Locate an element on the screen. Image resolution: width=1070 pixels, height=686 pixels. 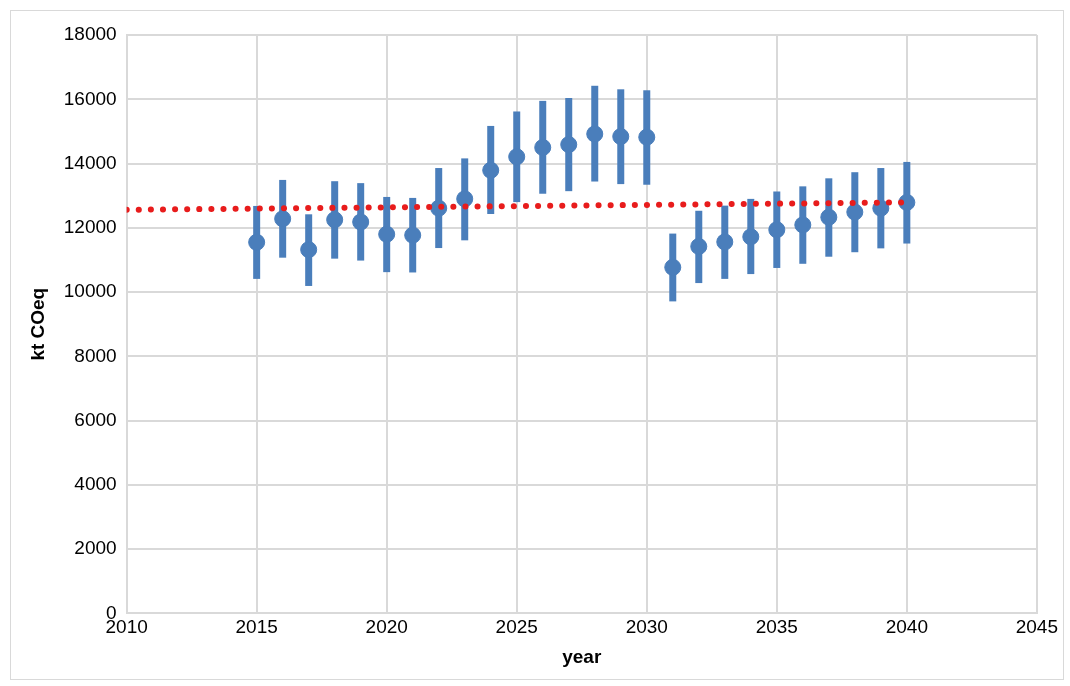
x-tick-label: 2015 is located at coordinates (256, 627).